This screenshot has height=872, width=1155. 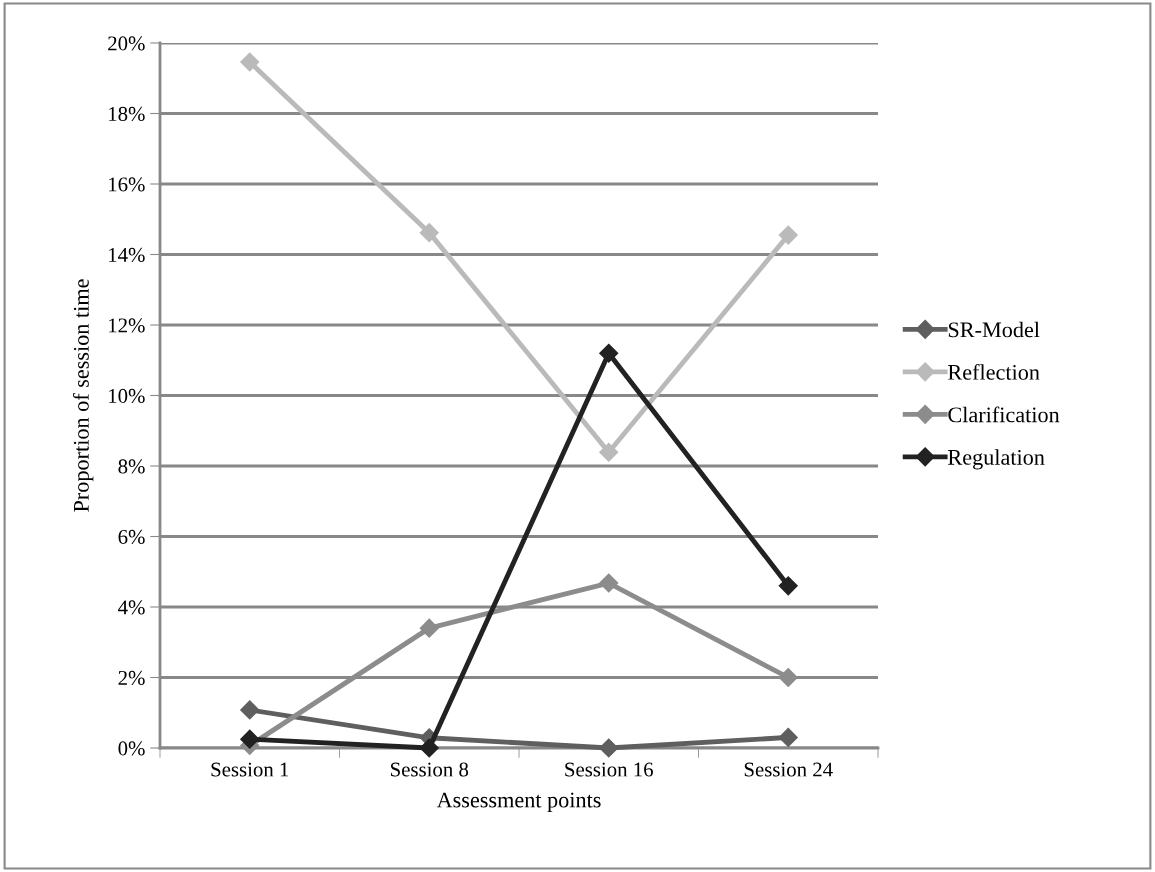 What do you see at coordinates (127, 254) in the screenshot?
I see `y-tick-label: 14%` at bounding box center [127, 254].